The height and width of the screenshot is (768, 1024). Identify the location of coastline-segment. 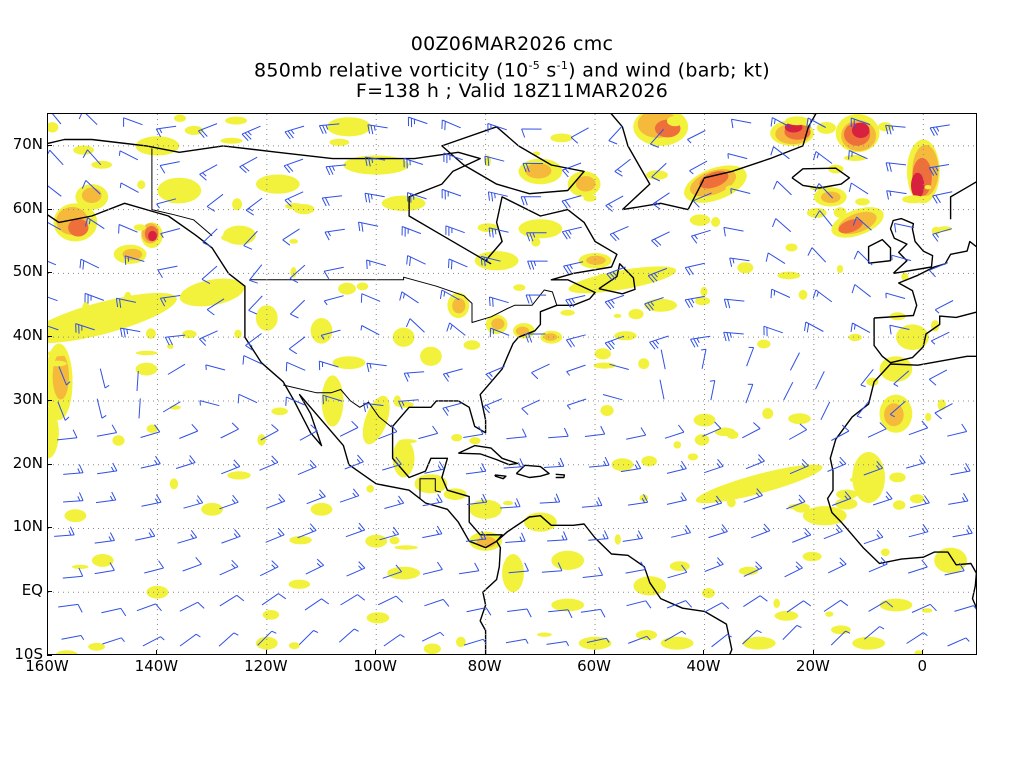
(924, 337).